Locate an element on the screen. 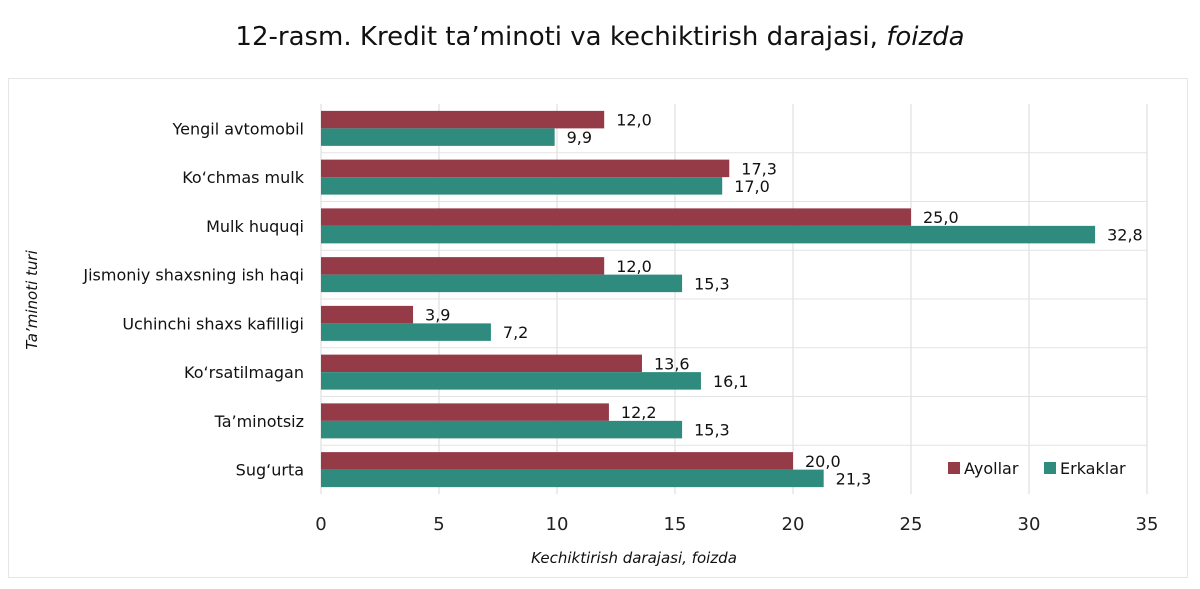 The image size is (1200, 589). x-tick-label: 25 is located at coordinates (911, 524).